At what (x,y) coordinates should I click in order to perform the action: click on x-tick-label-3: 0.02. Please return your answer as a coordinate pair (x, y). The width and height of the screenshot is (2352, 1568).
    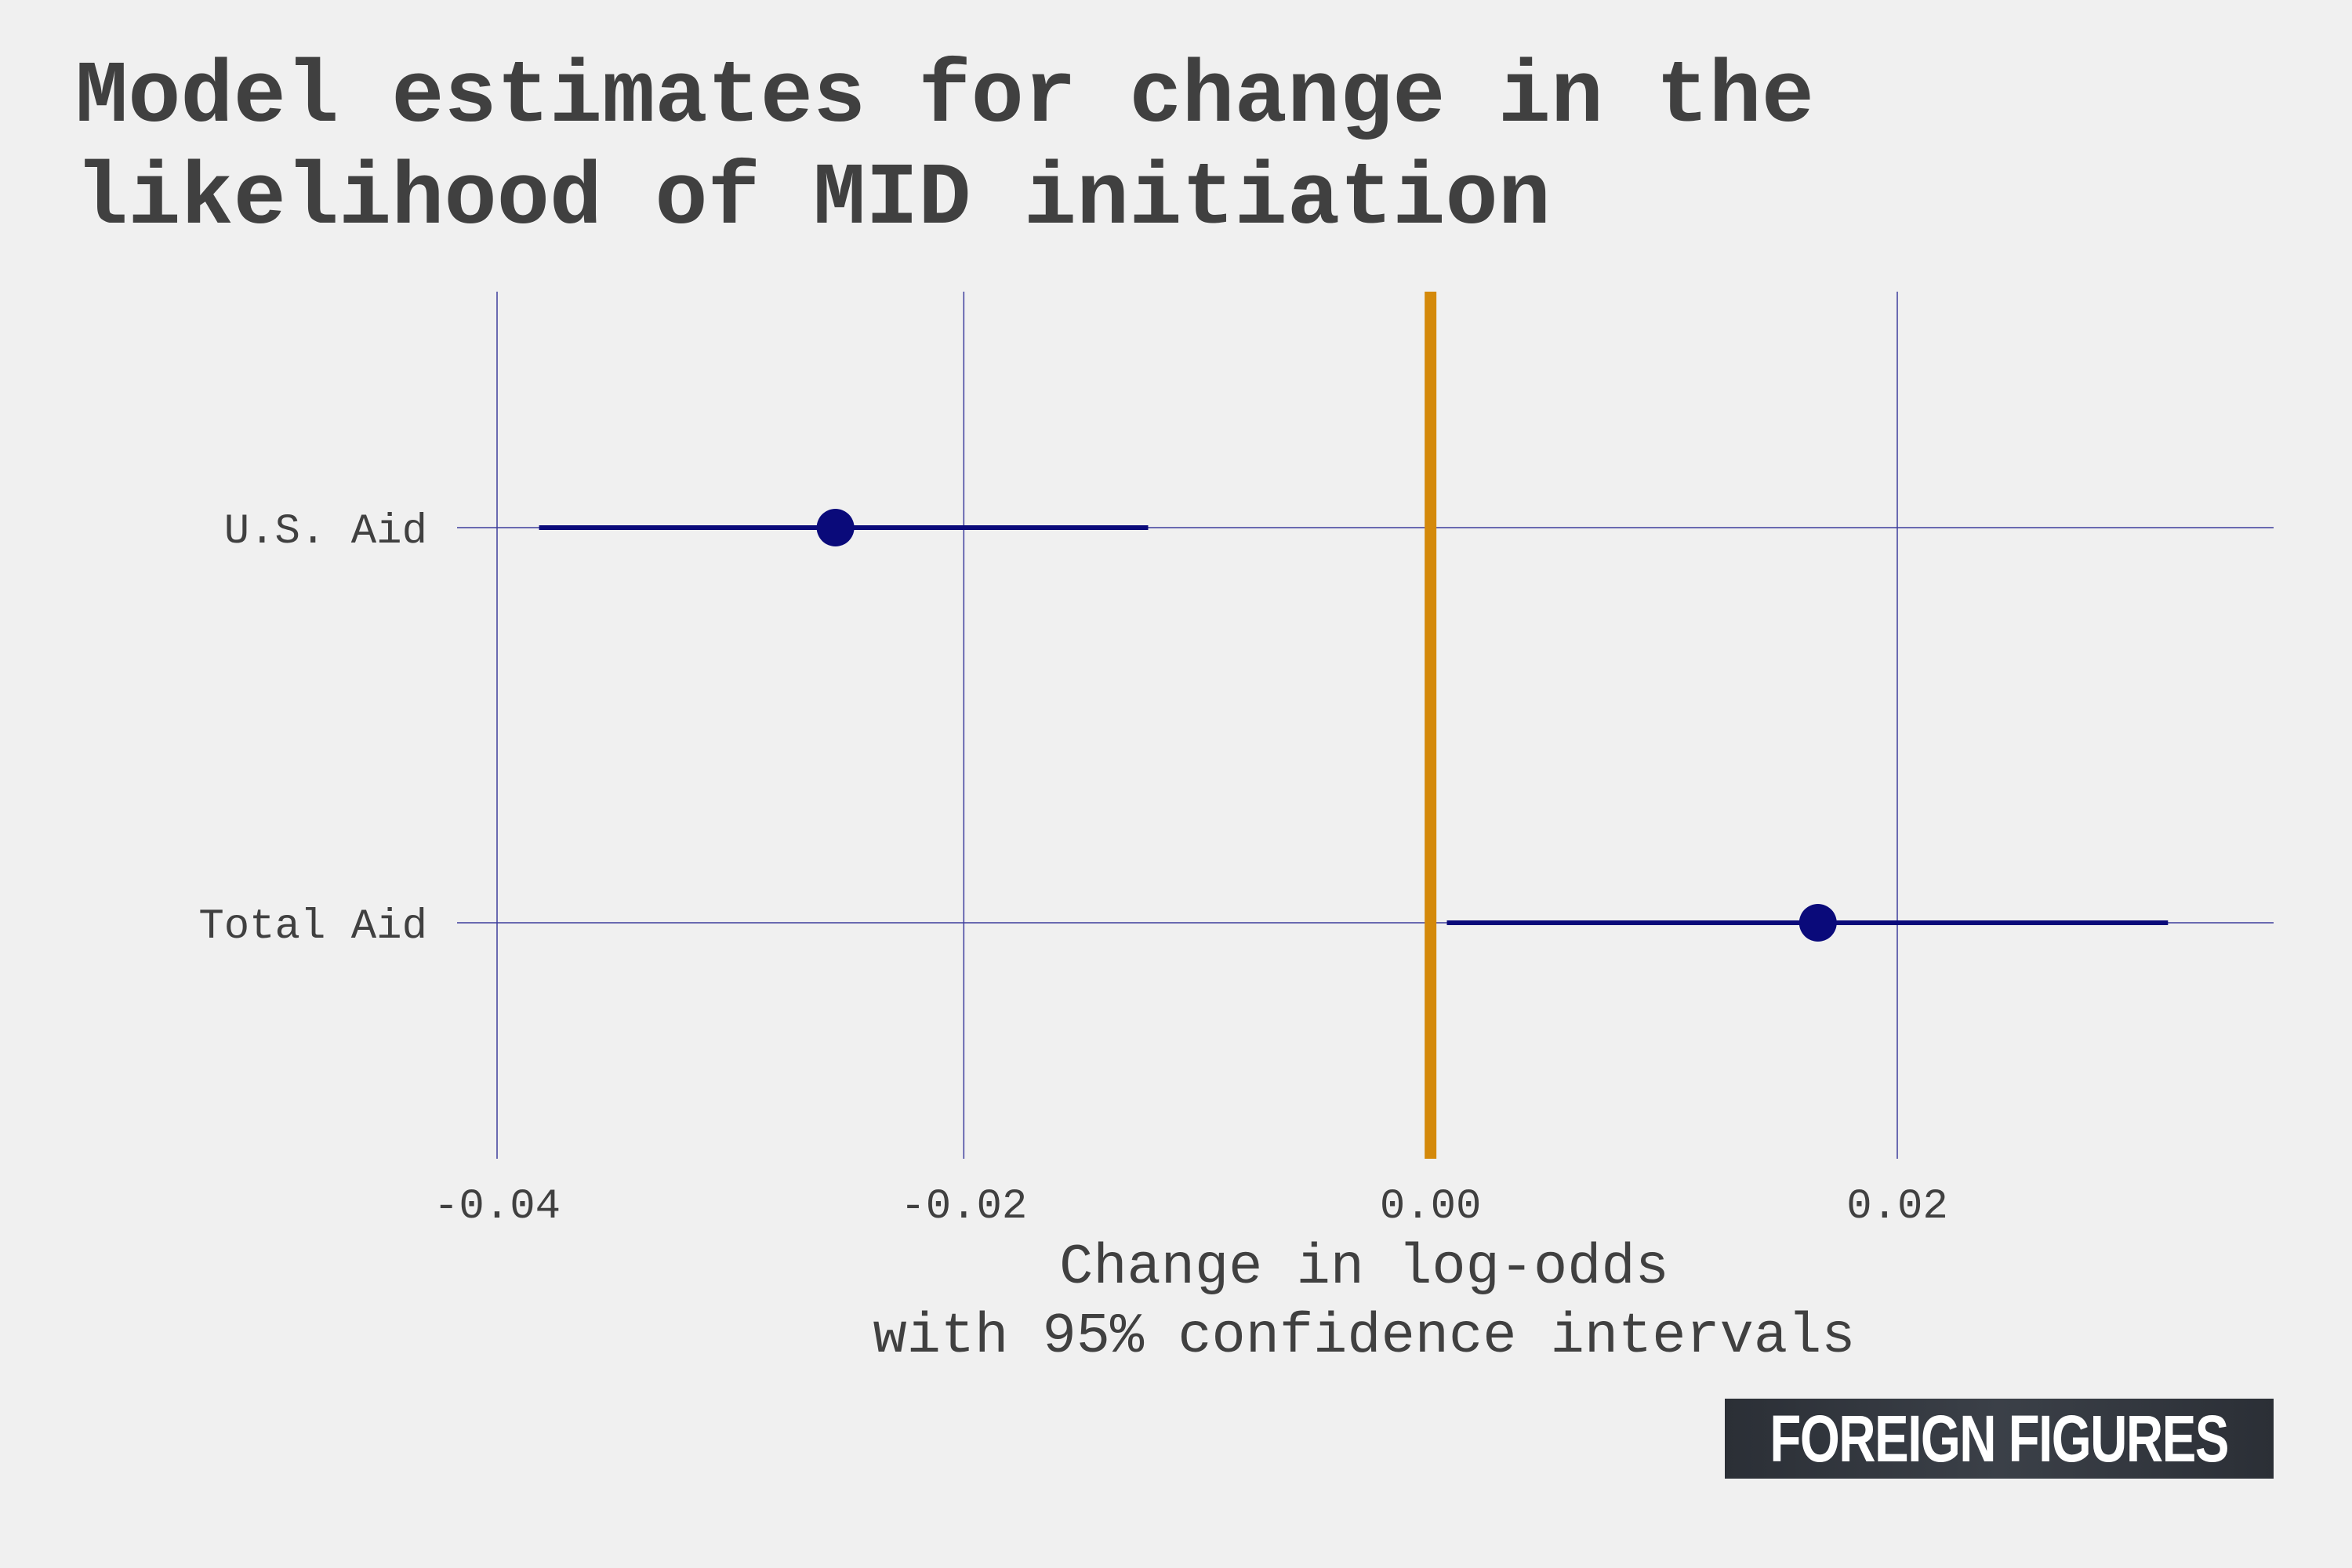
    Looking at the image, I should click on (1897, 1207).